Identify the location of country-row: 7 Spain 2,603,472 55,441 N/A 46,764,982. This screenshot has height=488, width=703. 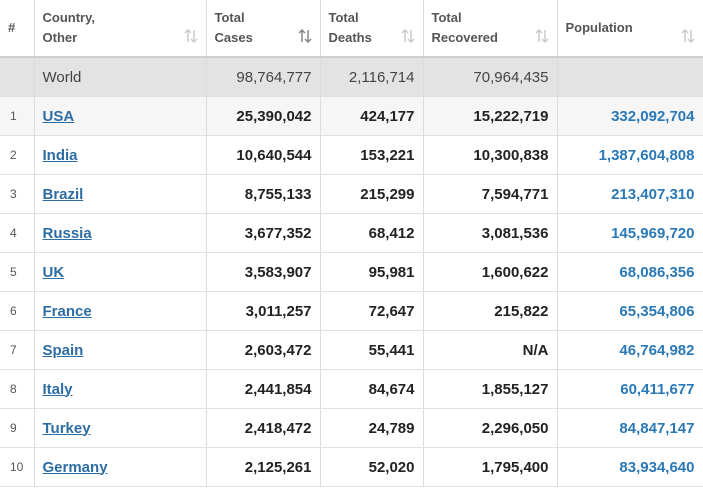
(351, 350).